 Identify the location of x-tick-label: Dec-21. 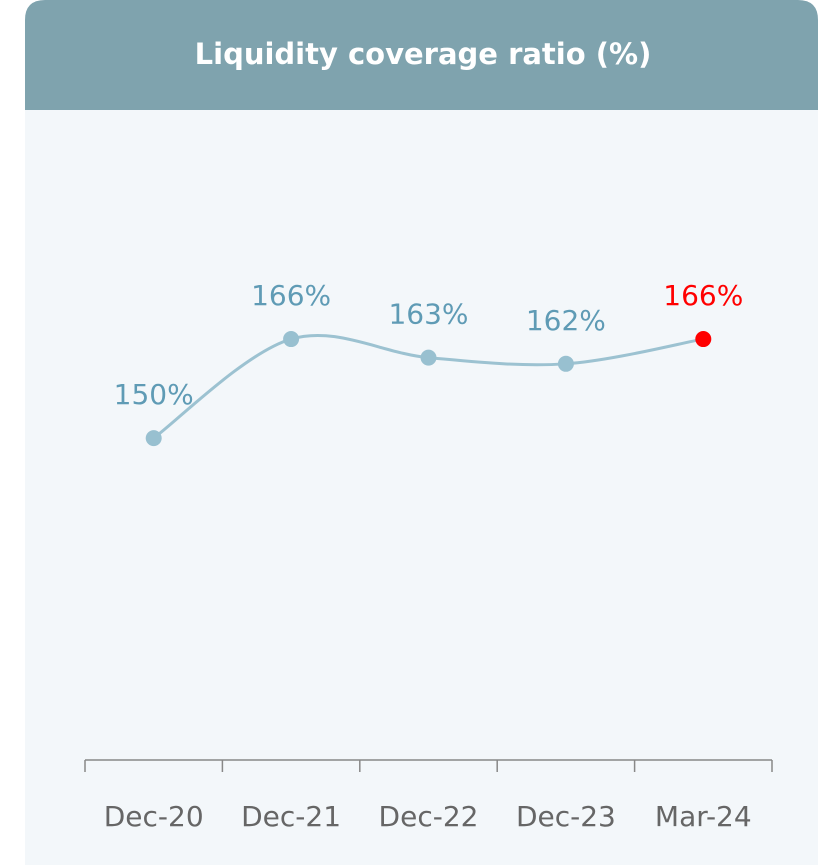
(291, 816).